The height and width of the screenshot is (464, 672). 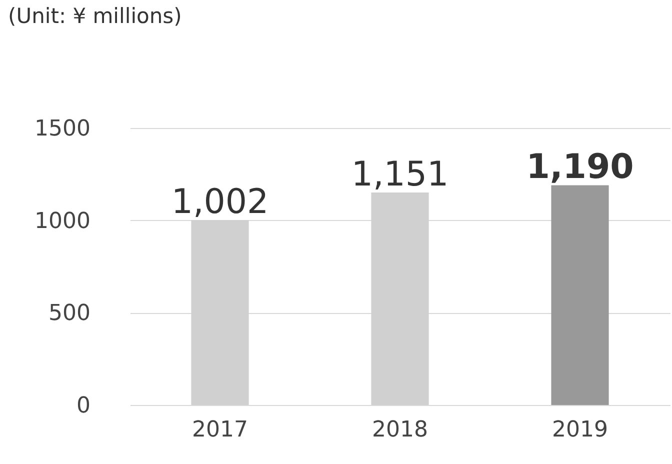 What do you see at coordinates (62, 129) in the screenshot?
I see `y-tick-label: 1500` at bounding box center [62, 129].